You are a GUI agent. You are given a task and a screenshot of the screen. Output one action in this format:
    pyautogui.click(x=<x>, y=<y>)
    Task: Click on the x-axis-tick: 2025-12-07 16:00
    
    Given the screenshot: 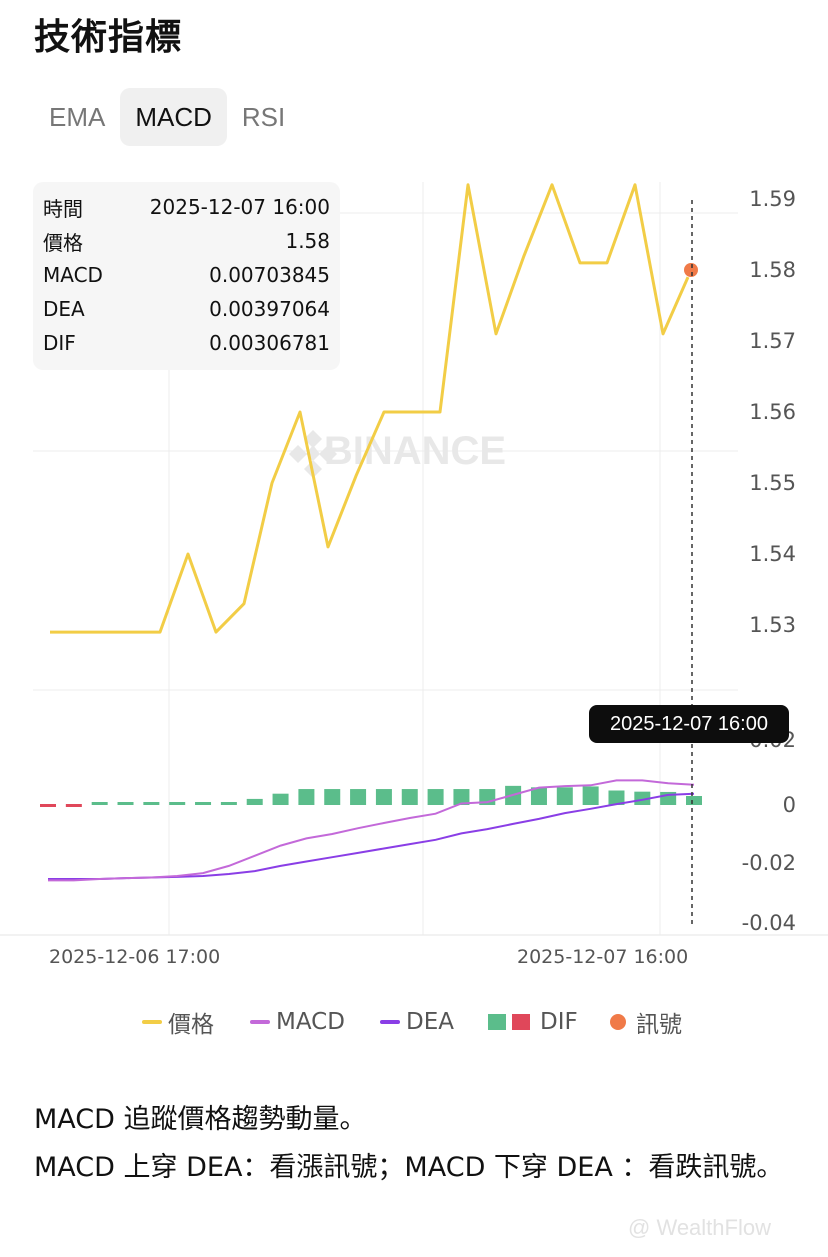 What is the action you would take?
    pyautogui.click(x=602, y=957)
    